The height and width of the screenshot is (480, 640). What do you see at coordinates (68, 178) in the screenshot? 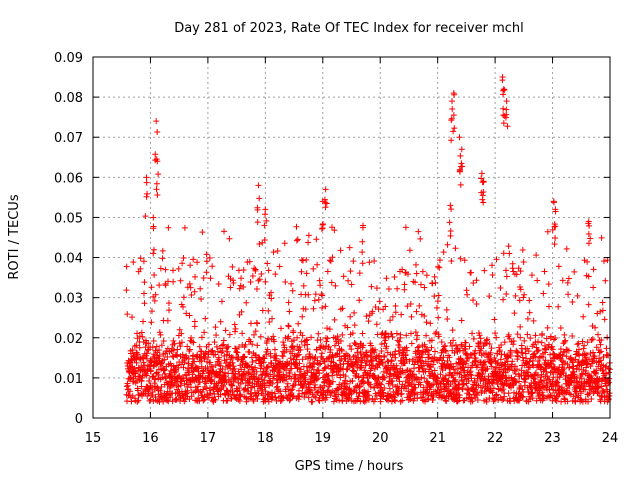
I see `y-tick-label: 0.06` at bounding box center [68, 178].